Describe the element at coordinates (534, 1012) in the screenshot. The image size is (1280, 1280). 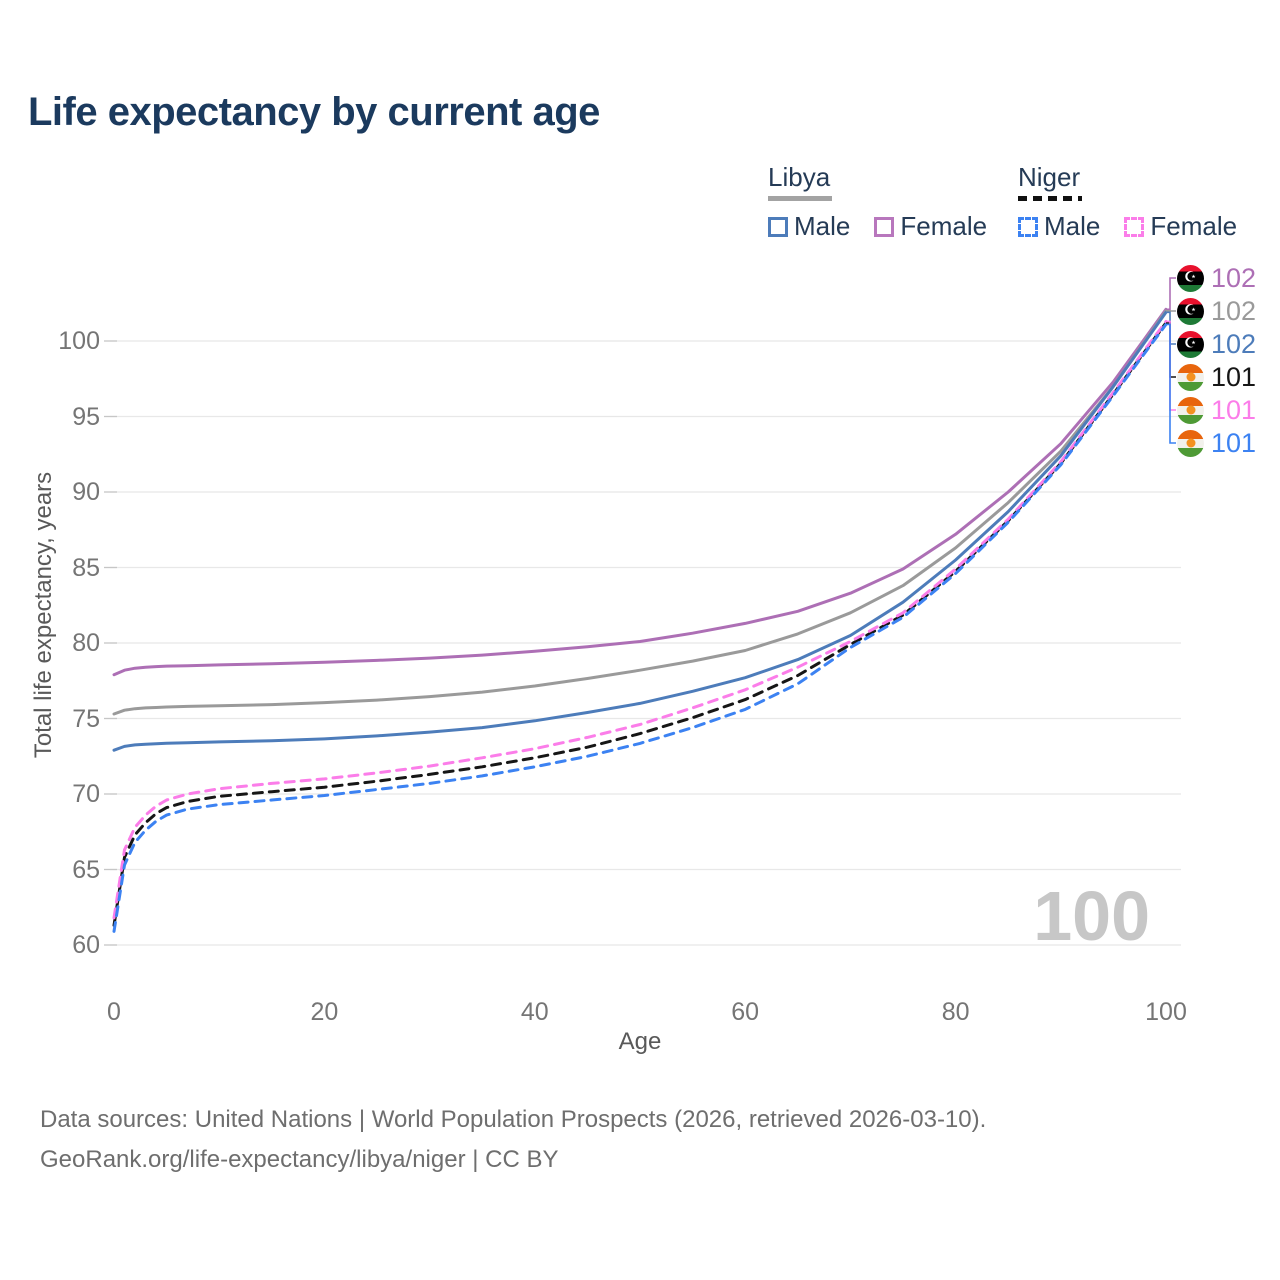
I see `x-tick-label: 40` at that location.